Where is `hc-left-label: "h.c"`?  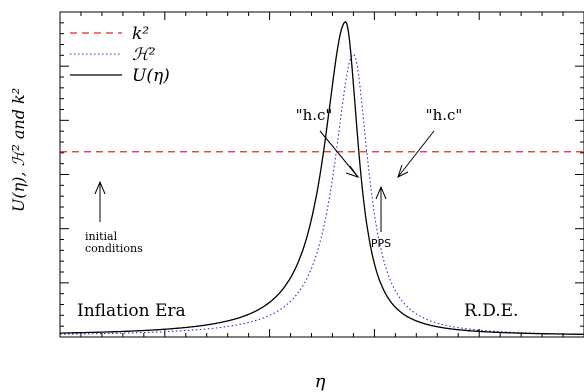 hc-left-label: "h.c" is located at coordinates (314, 115).